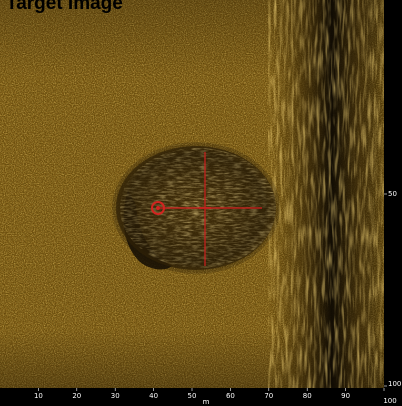  Describe the element at coordinates (307, 396) in the screenshot. I see `bottom-tick-label: 80` at that location.